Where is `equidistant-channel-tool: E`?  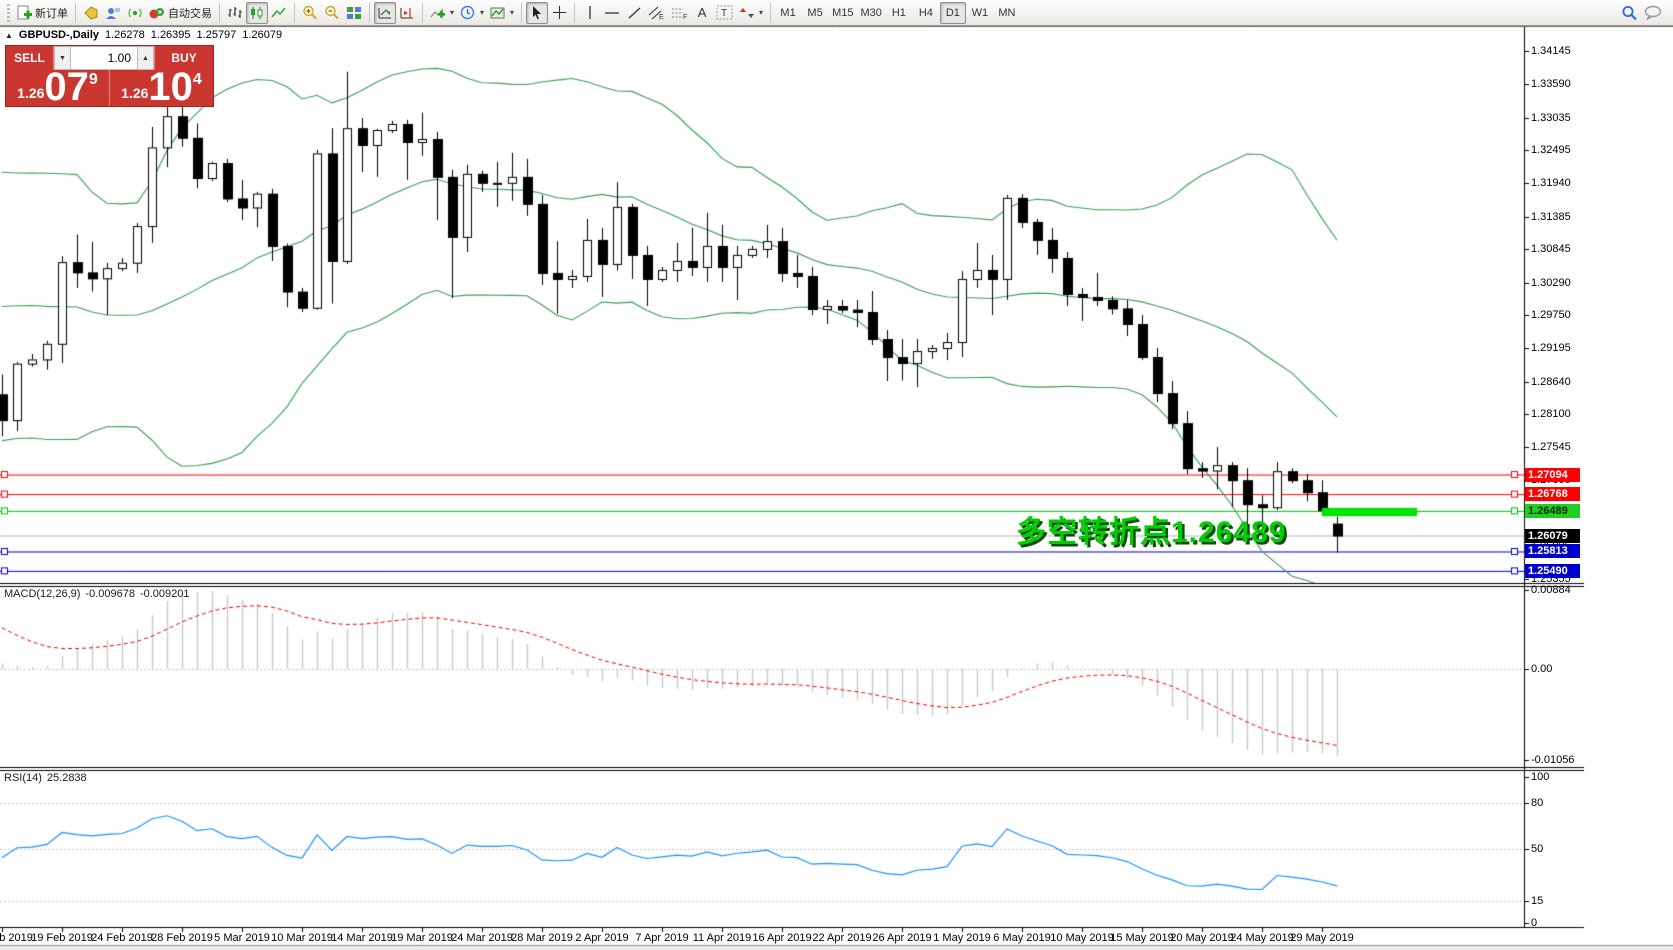 equidistant-channel-tool: E is located at coordinates (656, 13).